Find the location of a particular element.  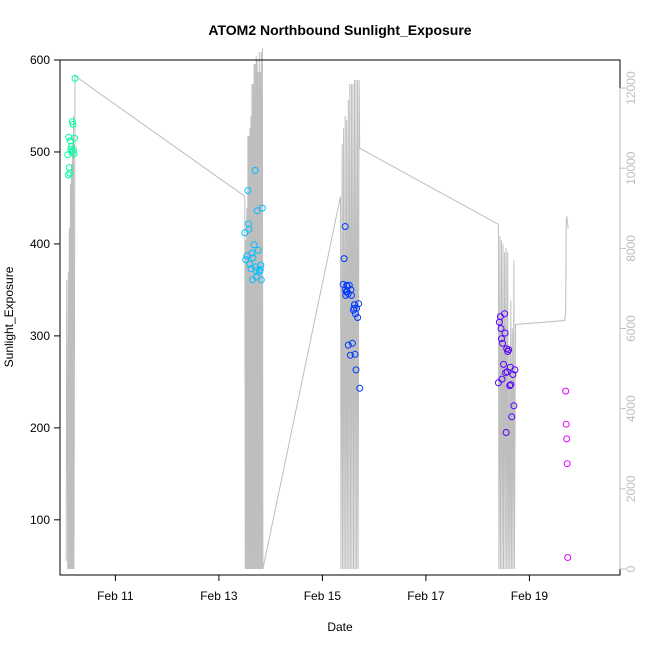

y2-tick-label: 4000 is located at coordinates (631, 408).